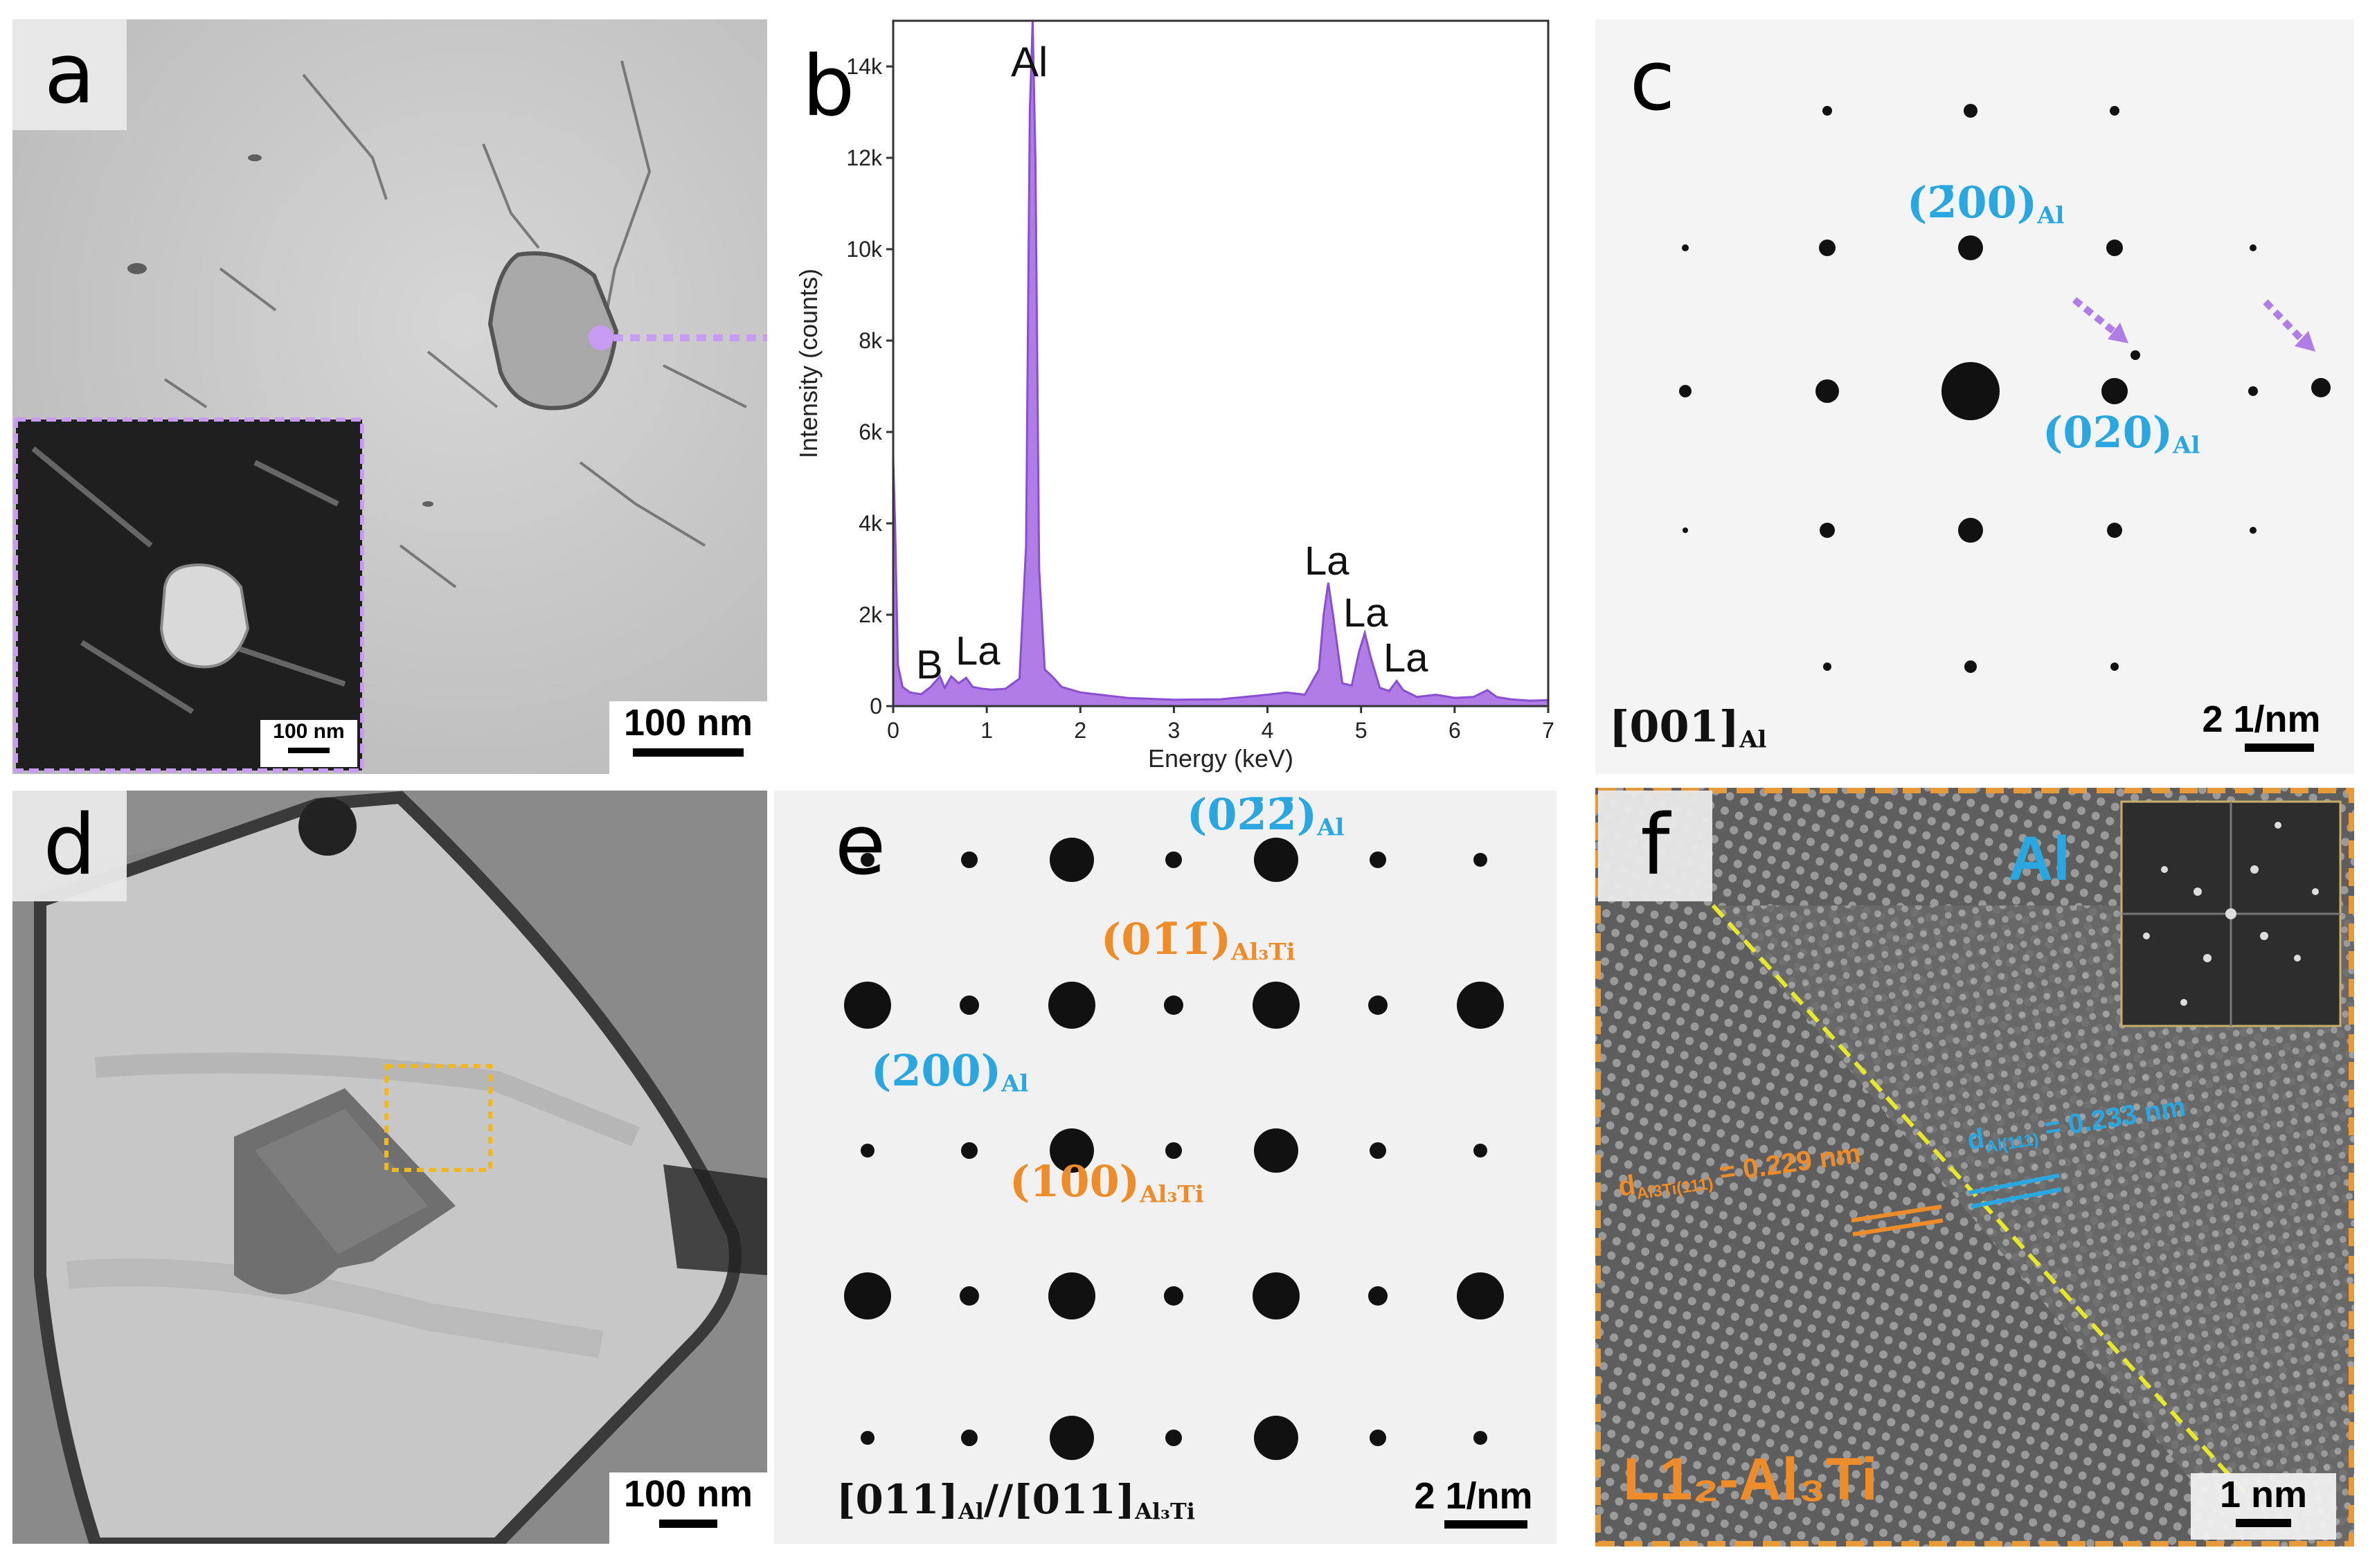  I want to click on spectrum-area, so click(1221, 364).